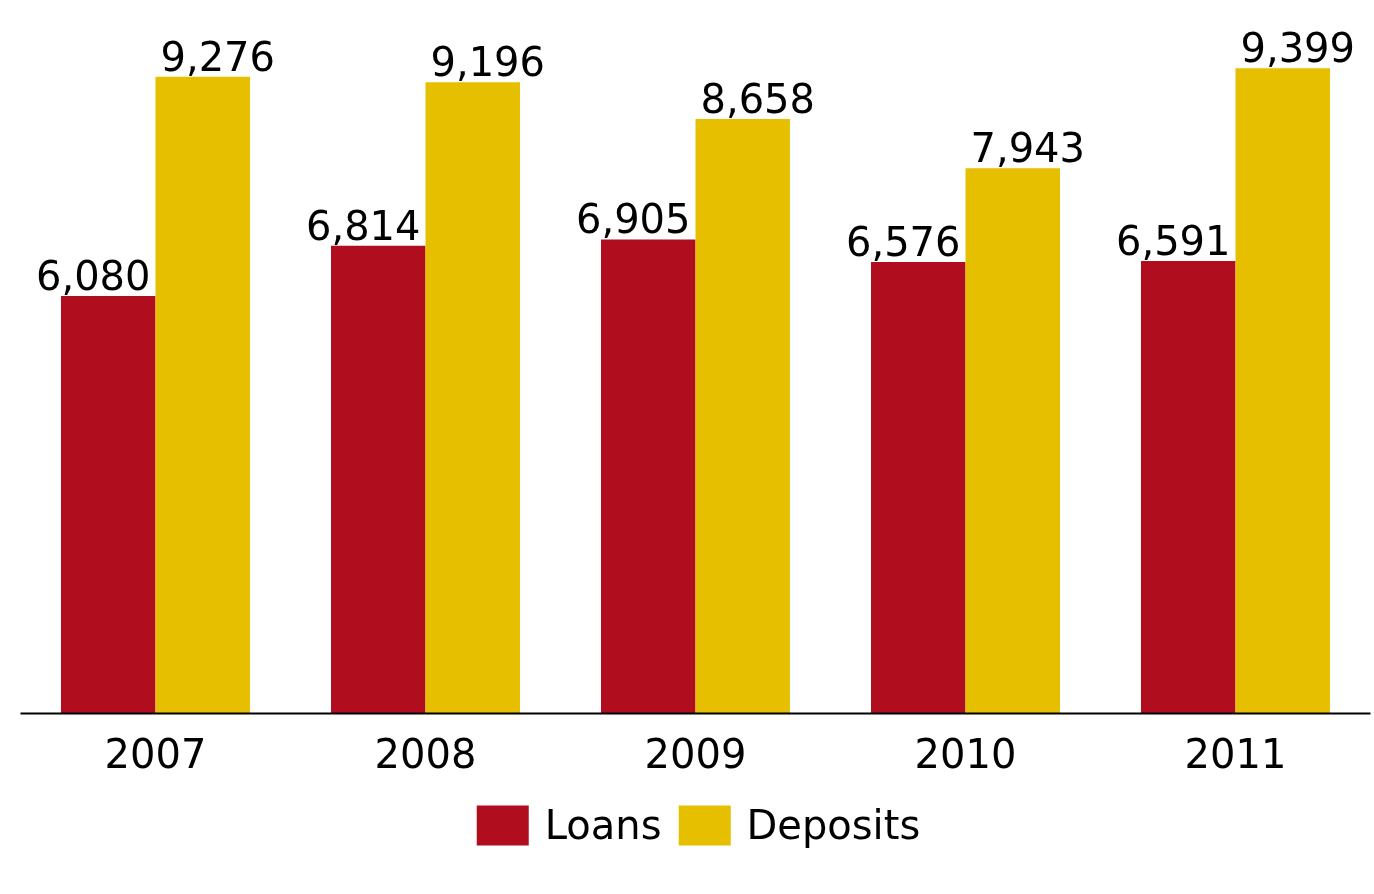 This screenshot has height=894, width=1374. What do you see at coordinates (1298, 48) in the screenshot?
I see `data-label: 9,399` at bounding box center [1298, 48].